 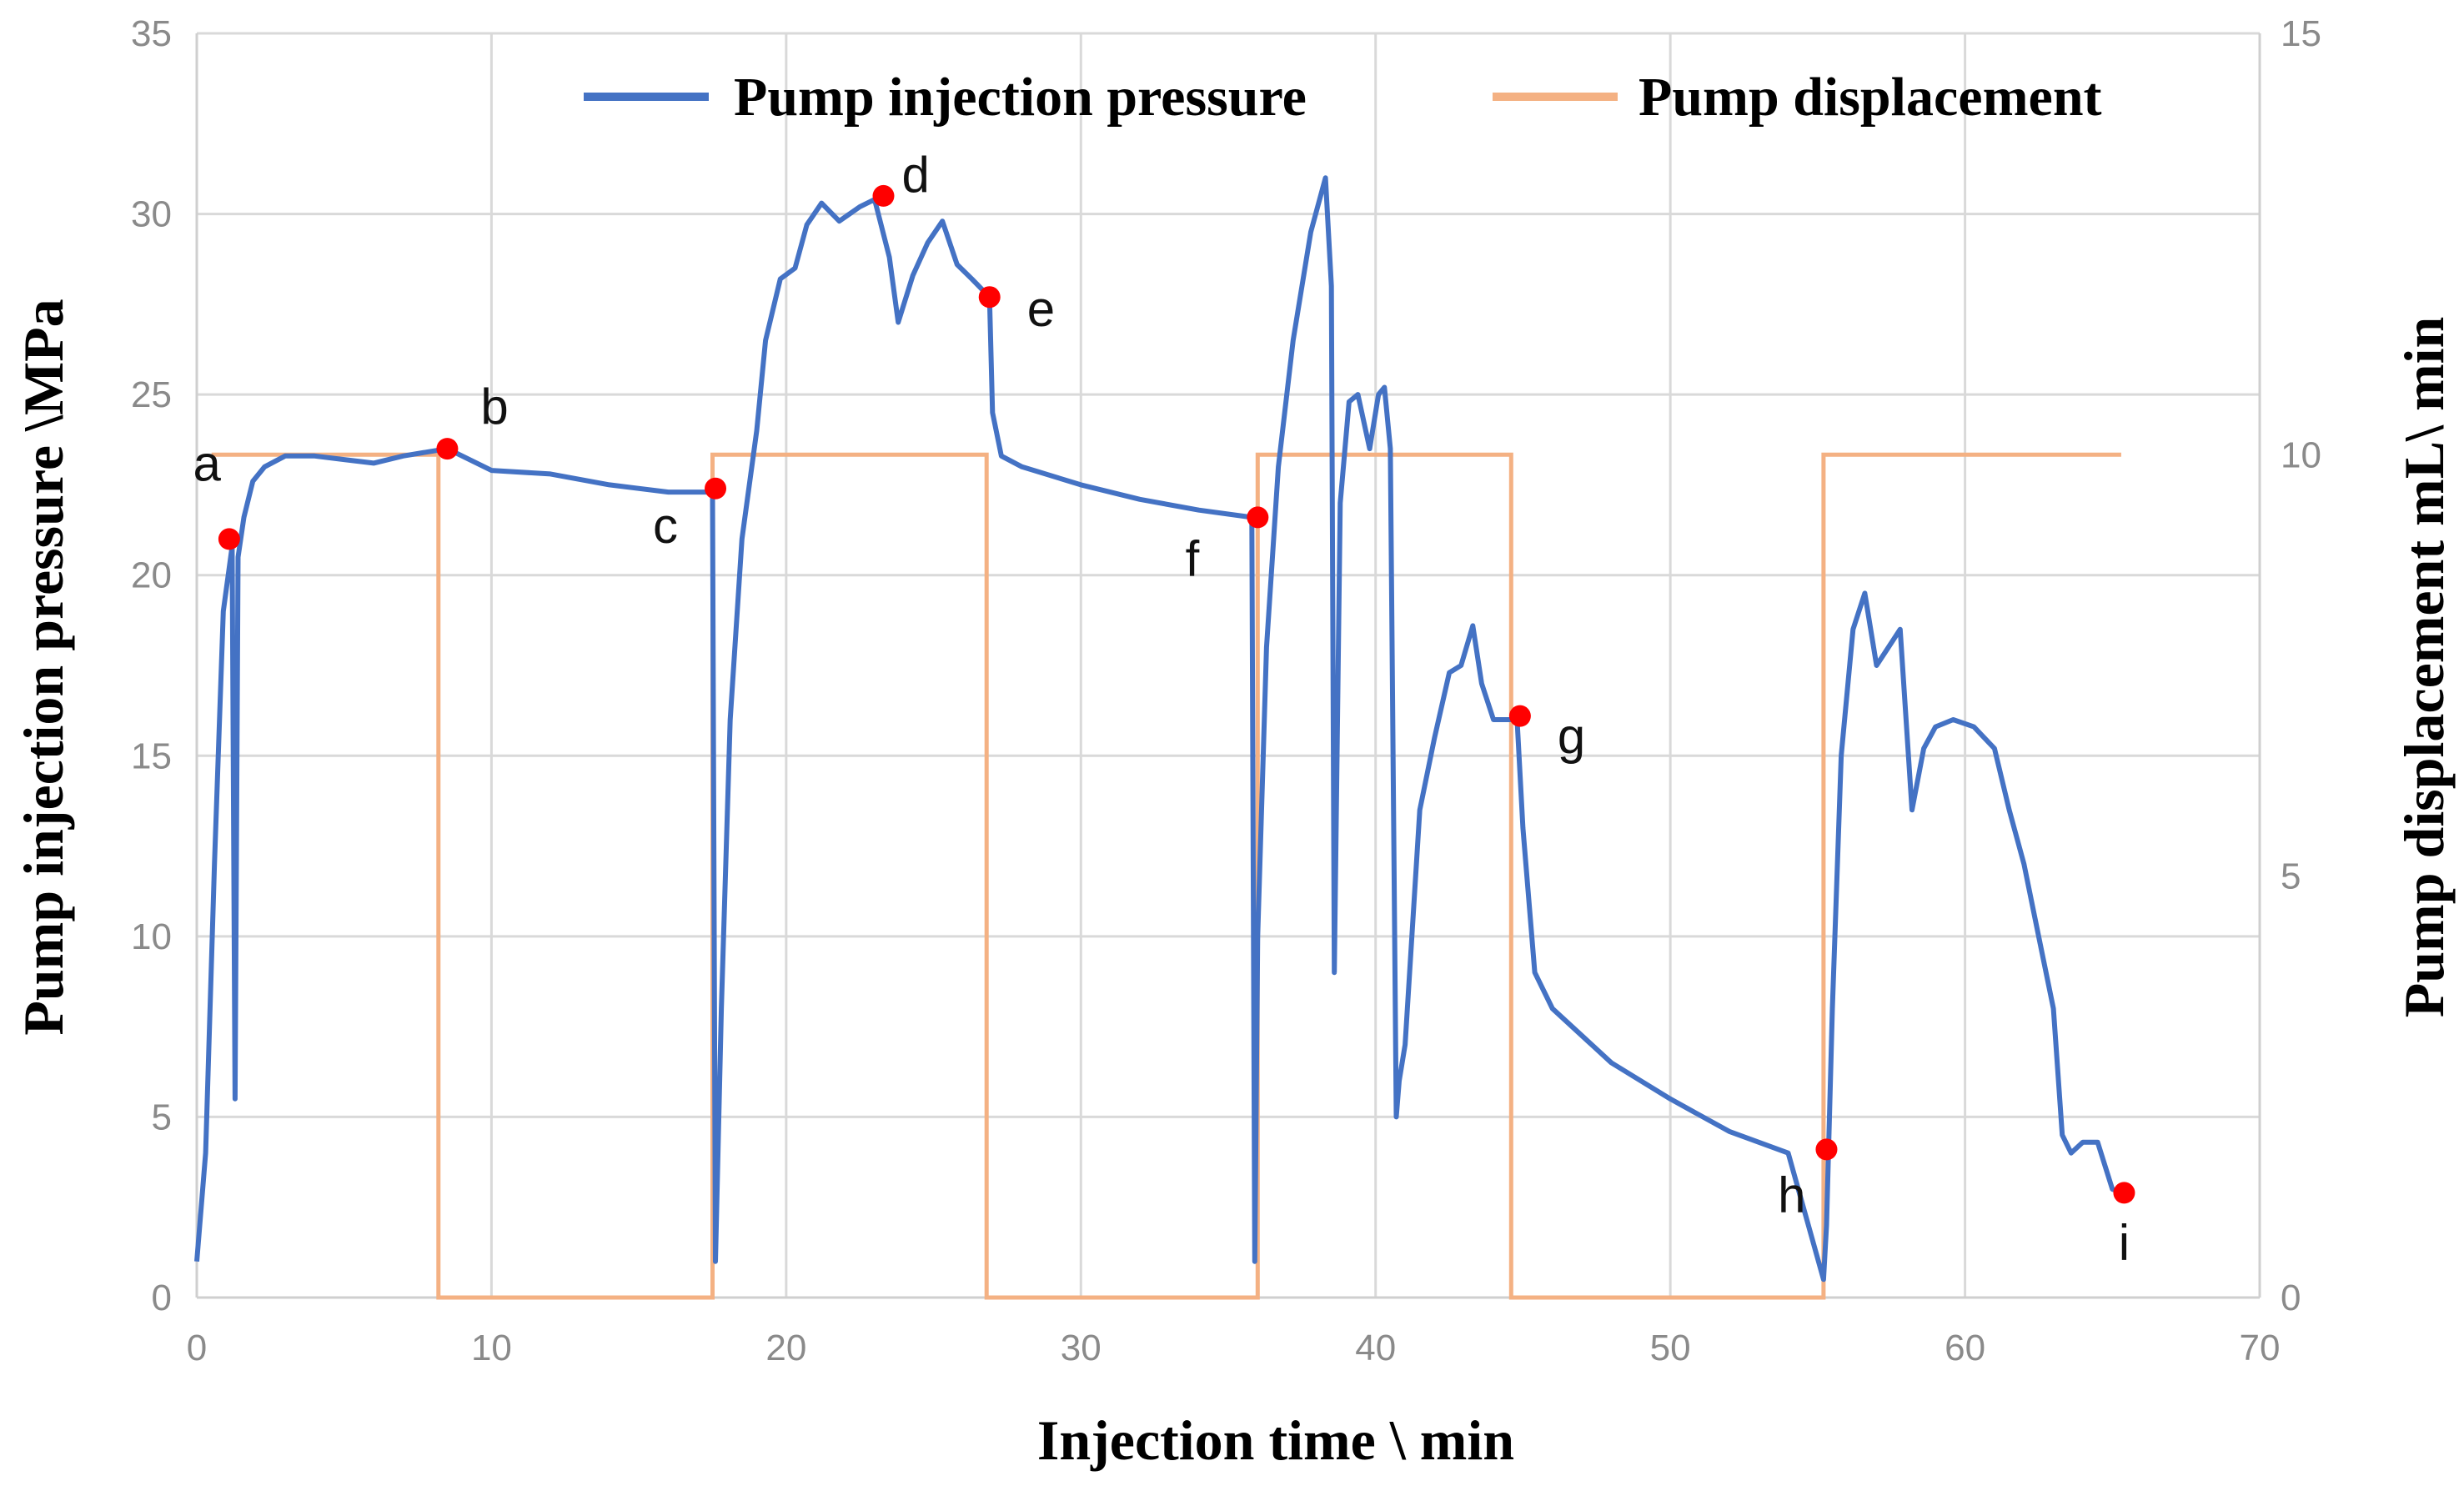 What do you see at coordinates (162, 1117) in the screenshot?
I see `y-left-tick-label: 5` at bounding box center [162, 1117].